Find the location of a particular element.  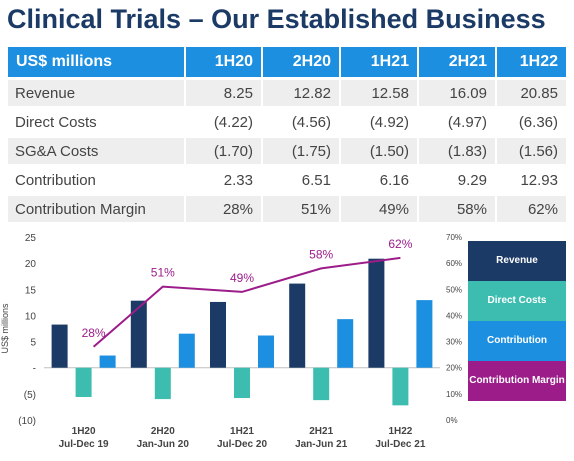

x-tick-sublabel: Jan-Jun 21 is located at coordinates (321, 444).